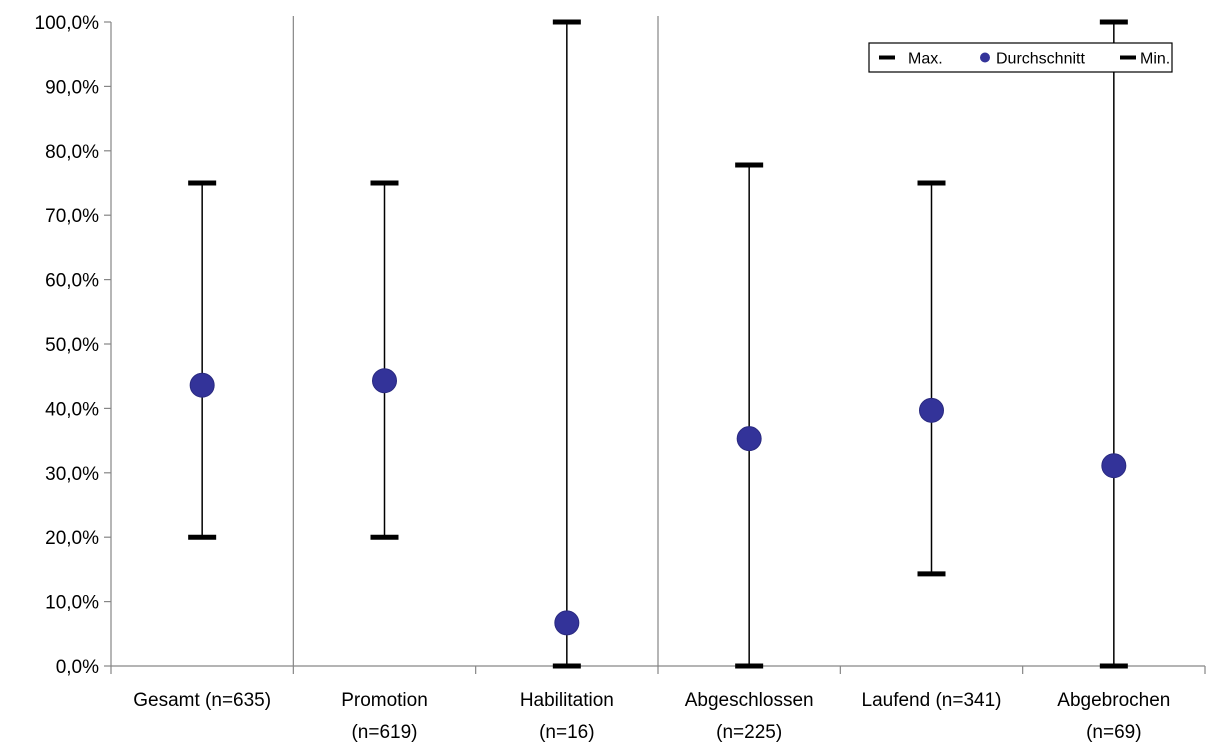 This screenshot has height=746, width=1211. I want to click on y-tick-label: 80,0%, so click(72, 152).